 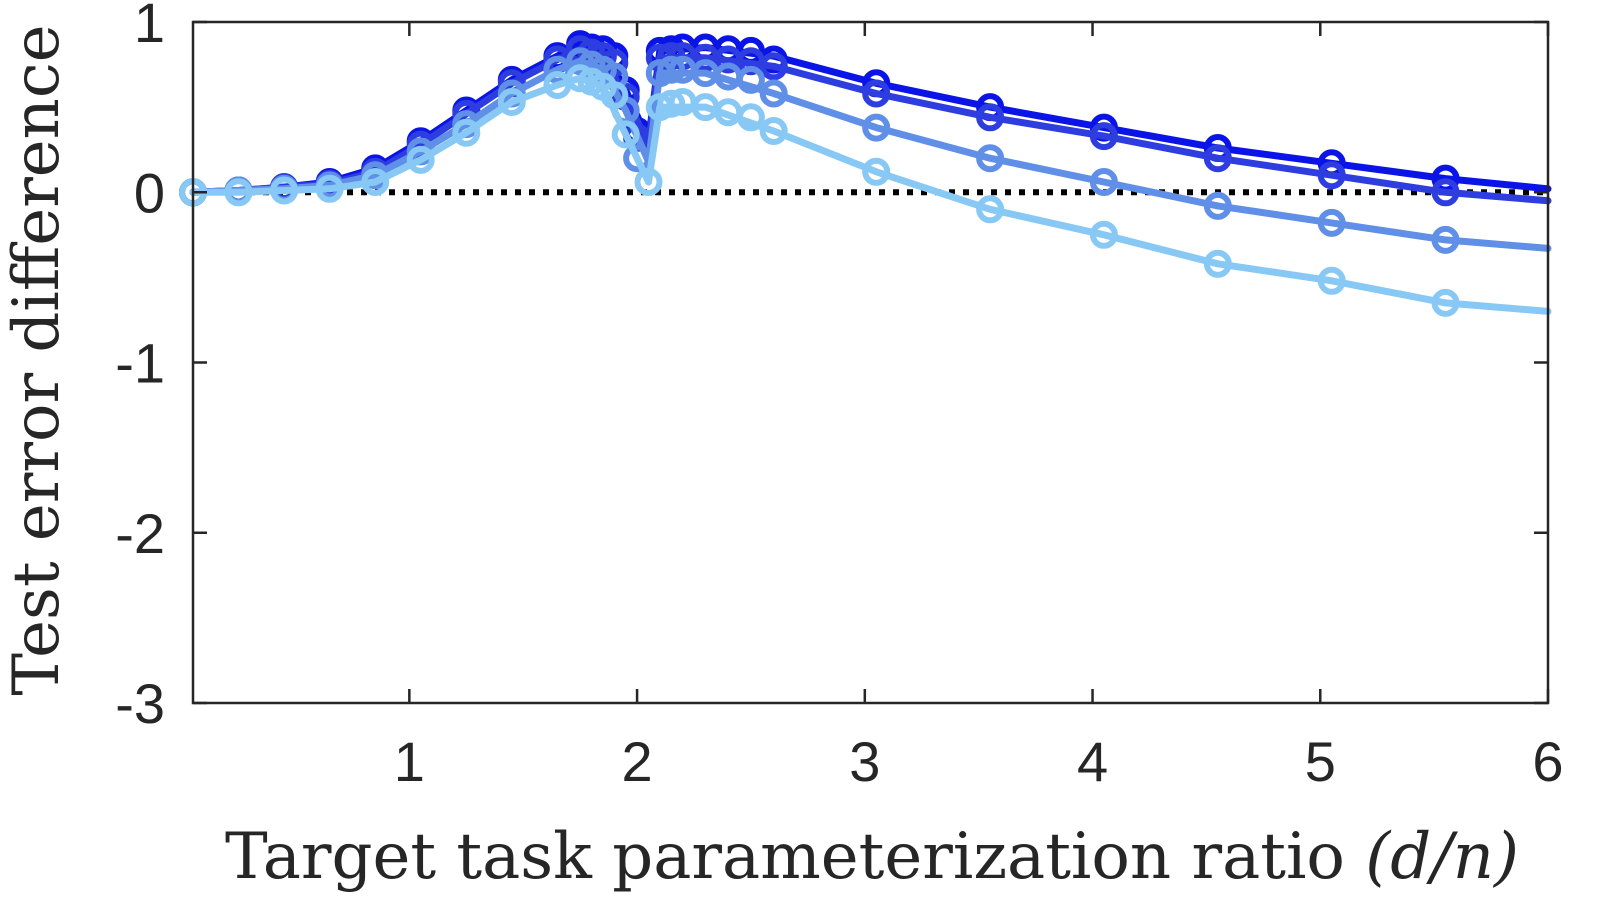 I want to click on y-tick-label: -2, so click(x=140, y=533).